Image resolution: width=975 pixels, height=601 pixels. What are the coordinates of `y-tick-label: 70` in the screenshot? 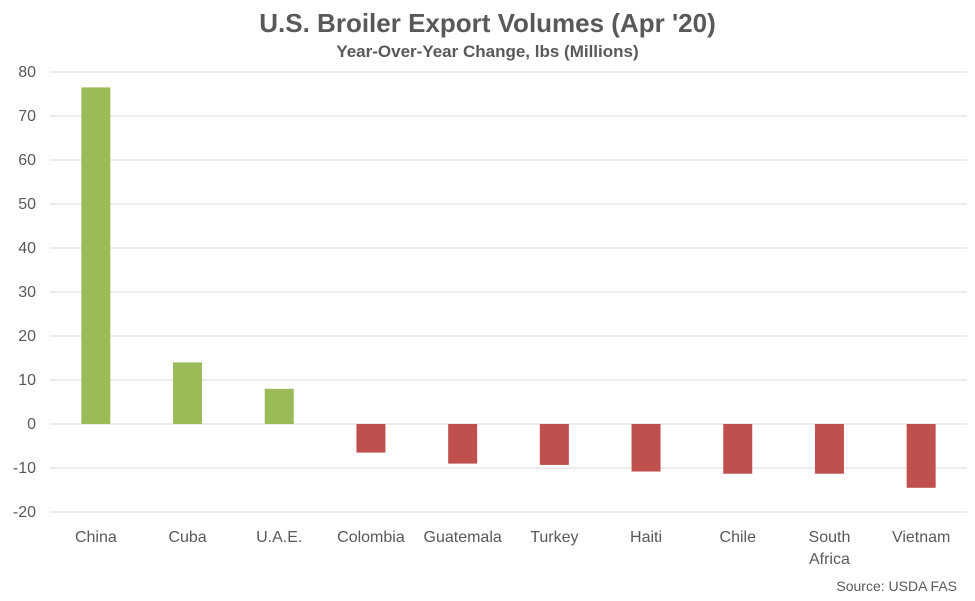 It's located at (27, 116).